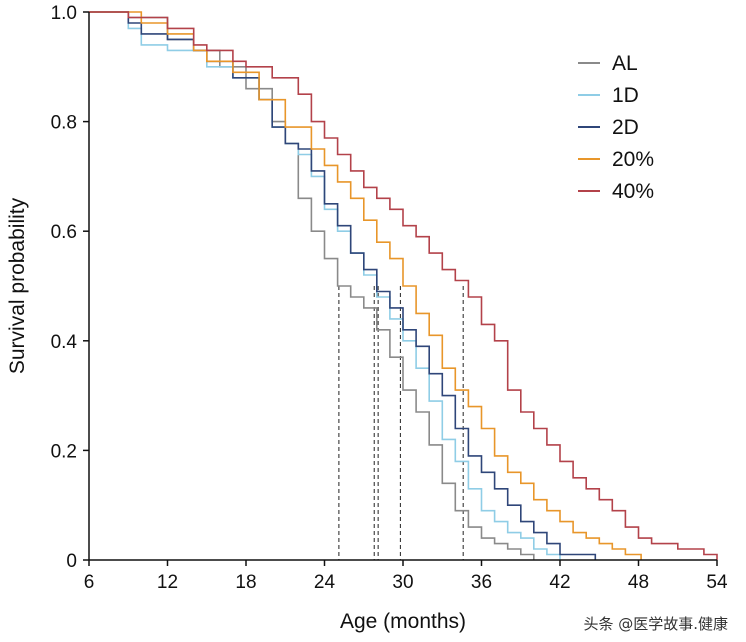  Describe the element at coordinates (64, 13) in the screenshot. I see `y-tick-label: 1.0` at that location.